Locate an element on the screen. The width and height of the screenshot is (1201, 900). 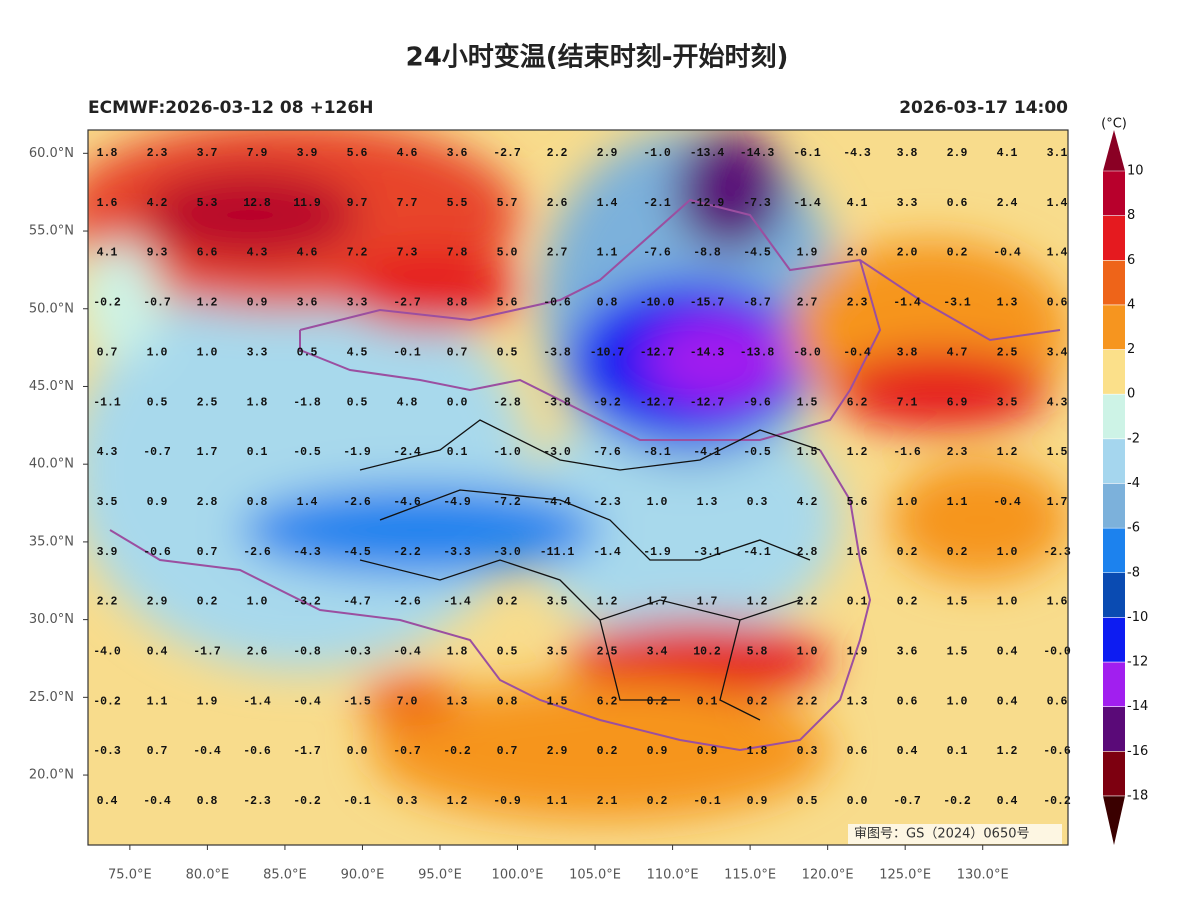
colorbar-label: -2 is located at coordinates (1133, 438).